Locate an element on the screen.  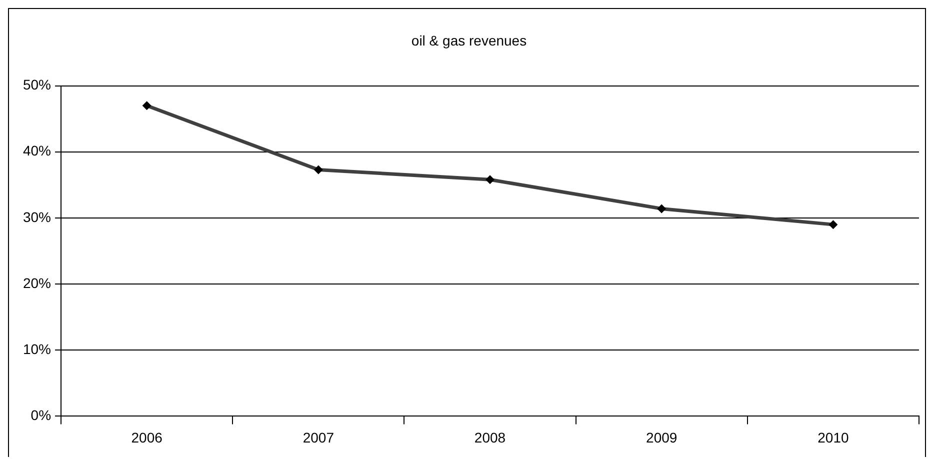
chart-title: oil & gas revenues is located at coordinates (469, 40).